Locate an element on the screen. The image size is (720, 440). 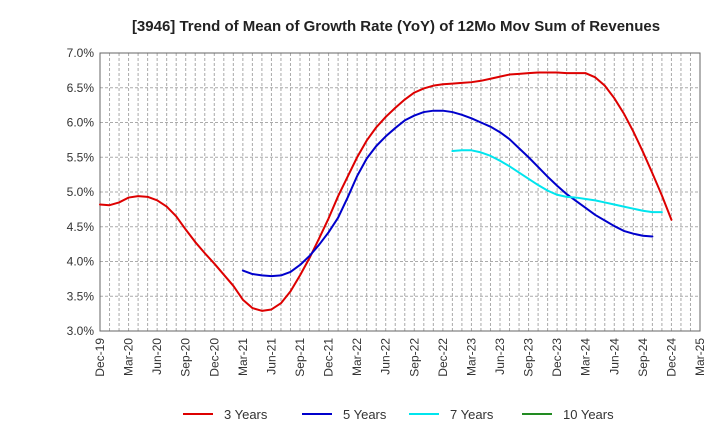
x-tick-label: Jun-23 is located at coordinates (500, 356).